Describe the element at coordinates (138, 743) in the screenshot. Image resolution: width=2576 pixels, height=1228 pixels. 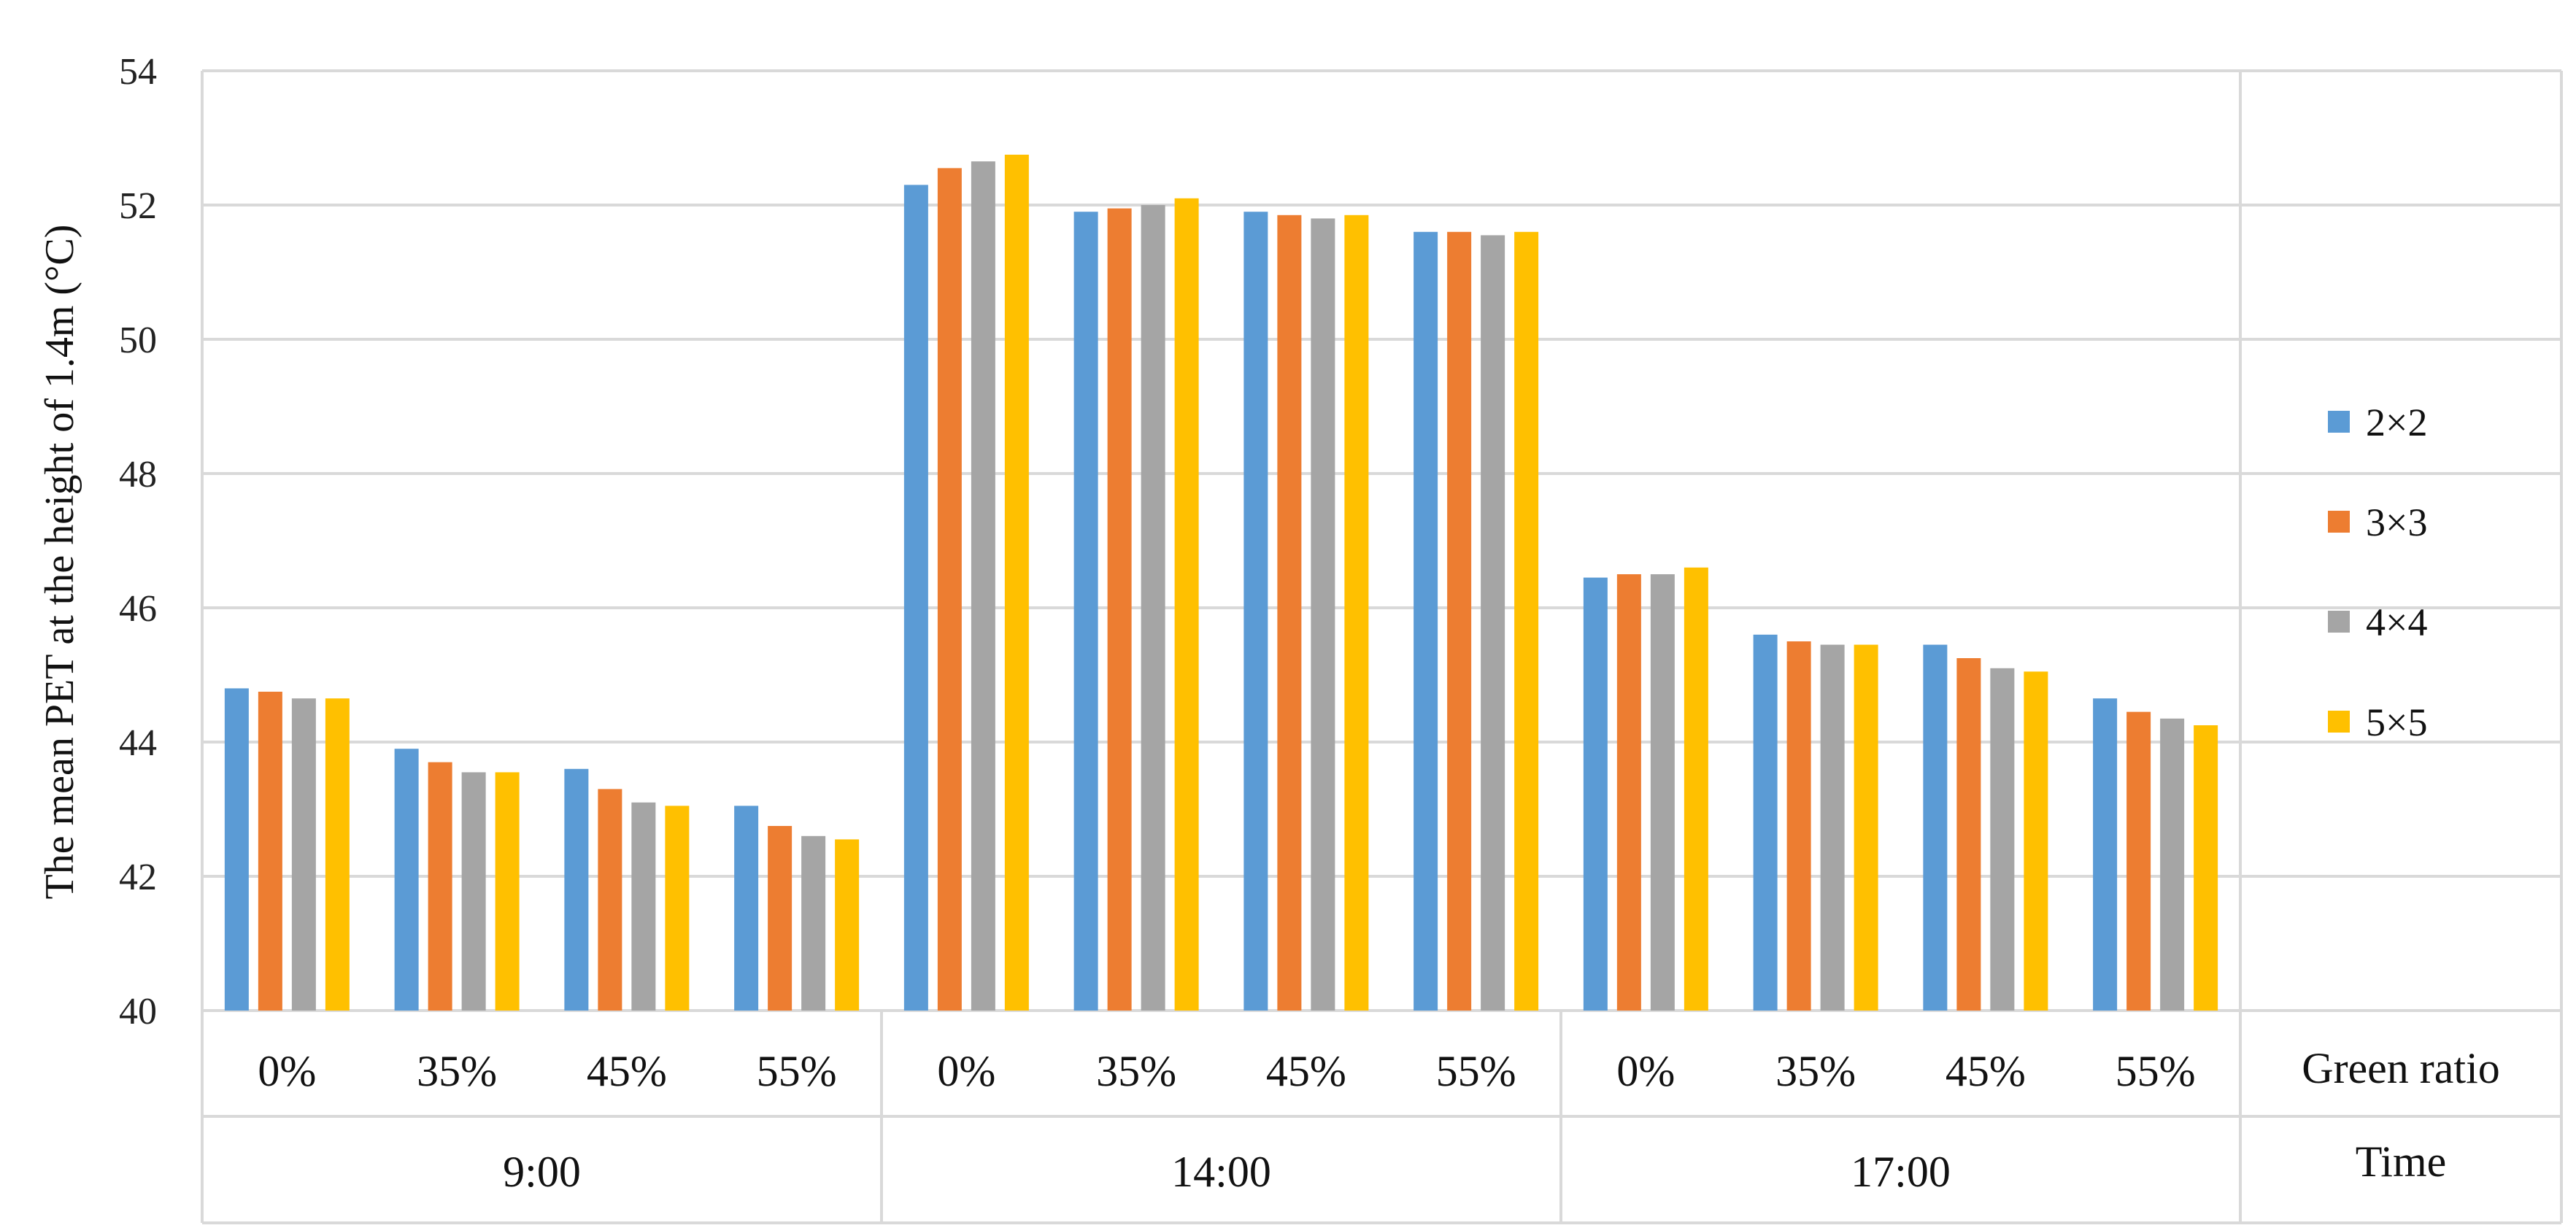
I see `y-tick-label: 44` at that location.